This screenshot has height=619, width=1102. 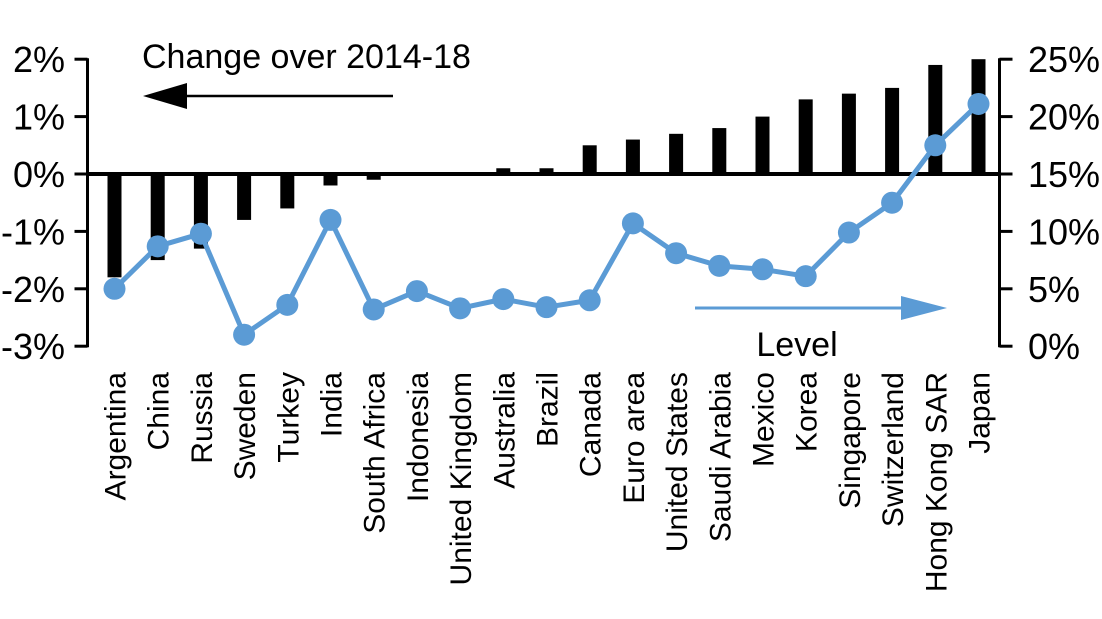 What do you see at coordinates (375, 453) in the screenshot?
I see `category-label: South Africa` at bounding box center [375, 453].